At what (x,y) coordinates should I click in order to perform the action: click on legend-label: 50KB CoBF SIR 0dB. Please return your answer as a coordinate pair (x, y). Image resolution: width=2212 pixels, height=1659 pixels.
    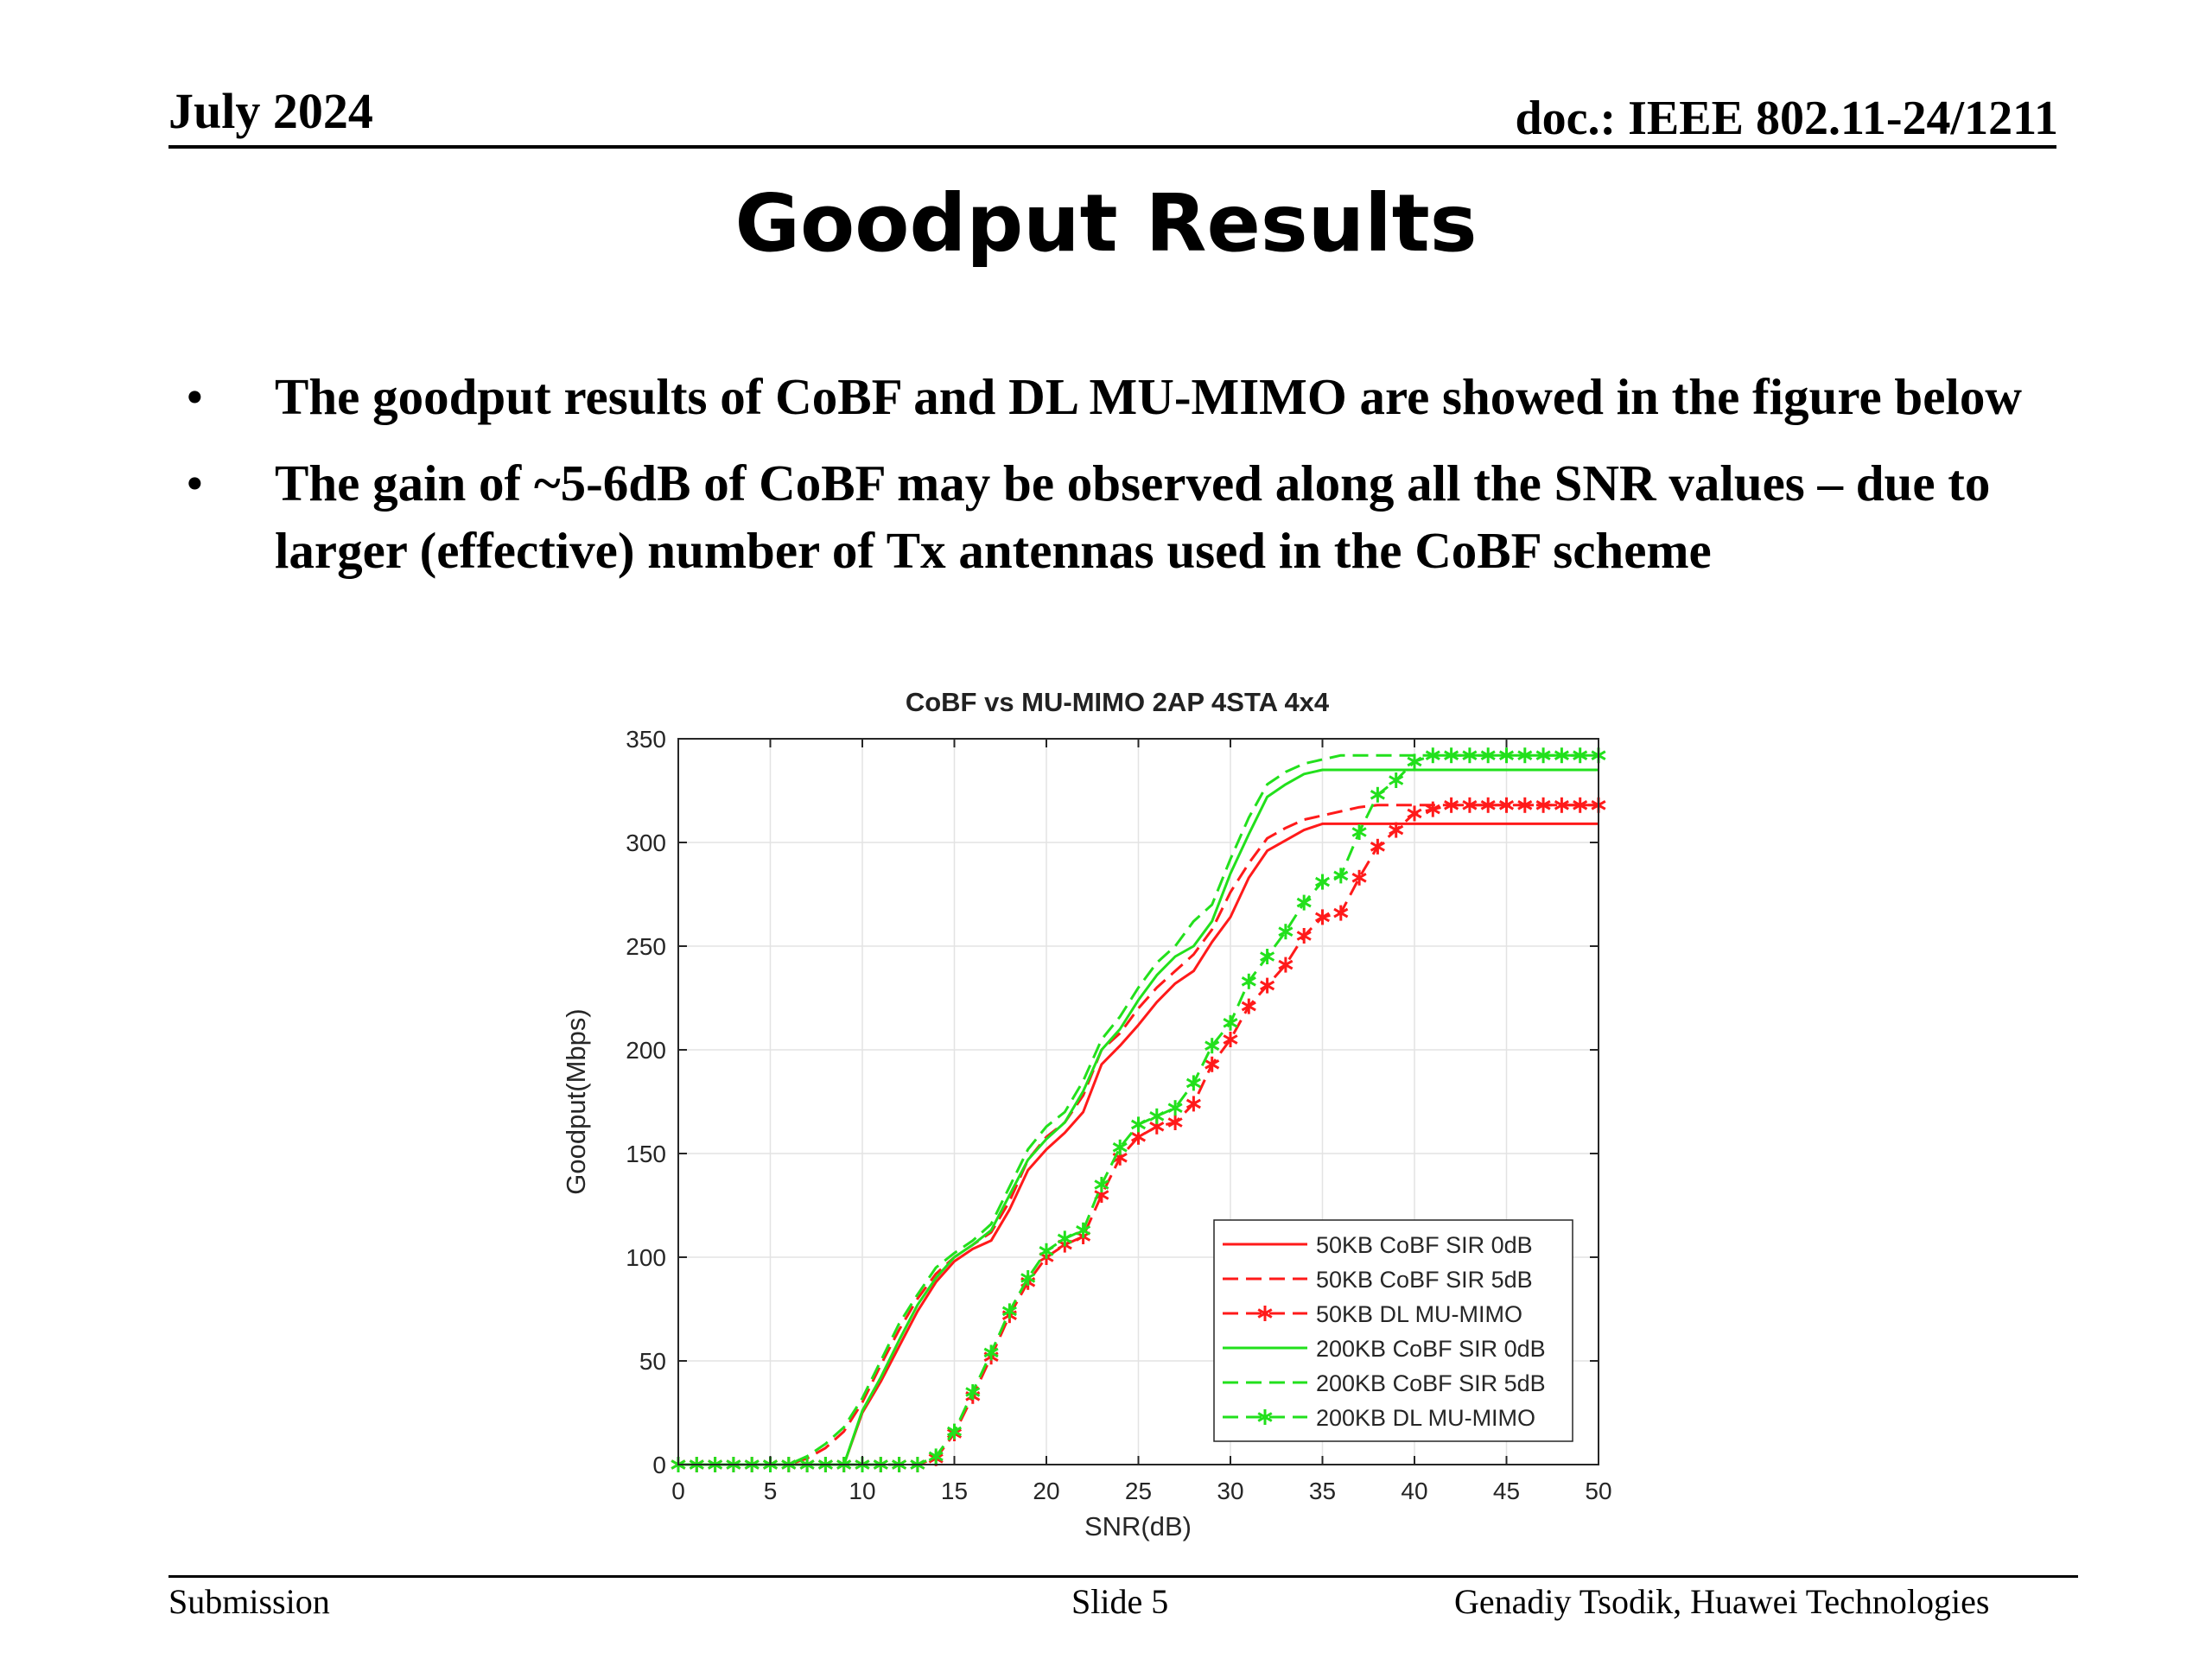
    Looking at the image, I should click on (1424, 1245).